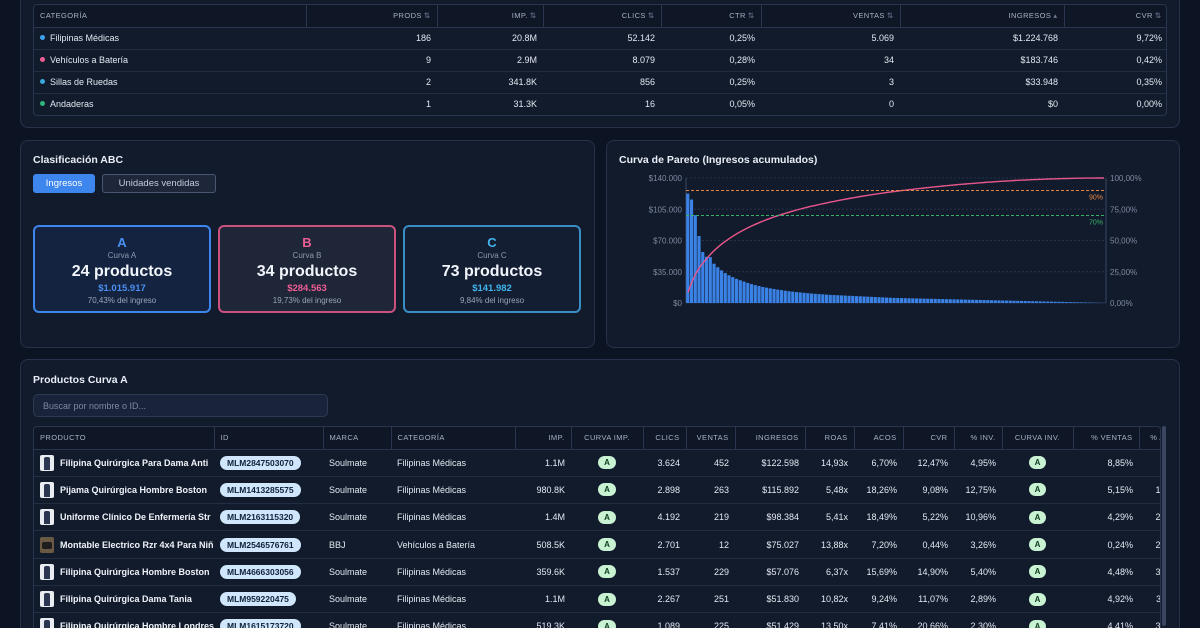 This screenshot has width=1200, height=628. Describe the element at coordinates (600, 104) in the screenshot. I see `category-row: Andaderas 1 31.3K 16 0,05% 0 $0 0,00%` at that location.